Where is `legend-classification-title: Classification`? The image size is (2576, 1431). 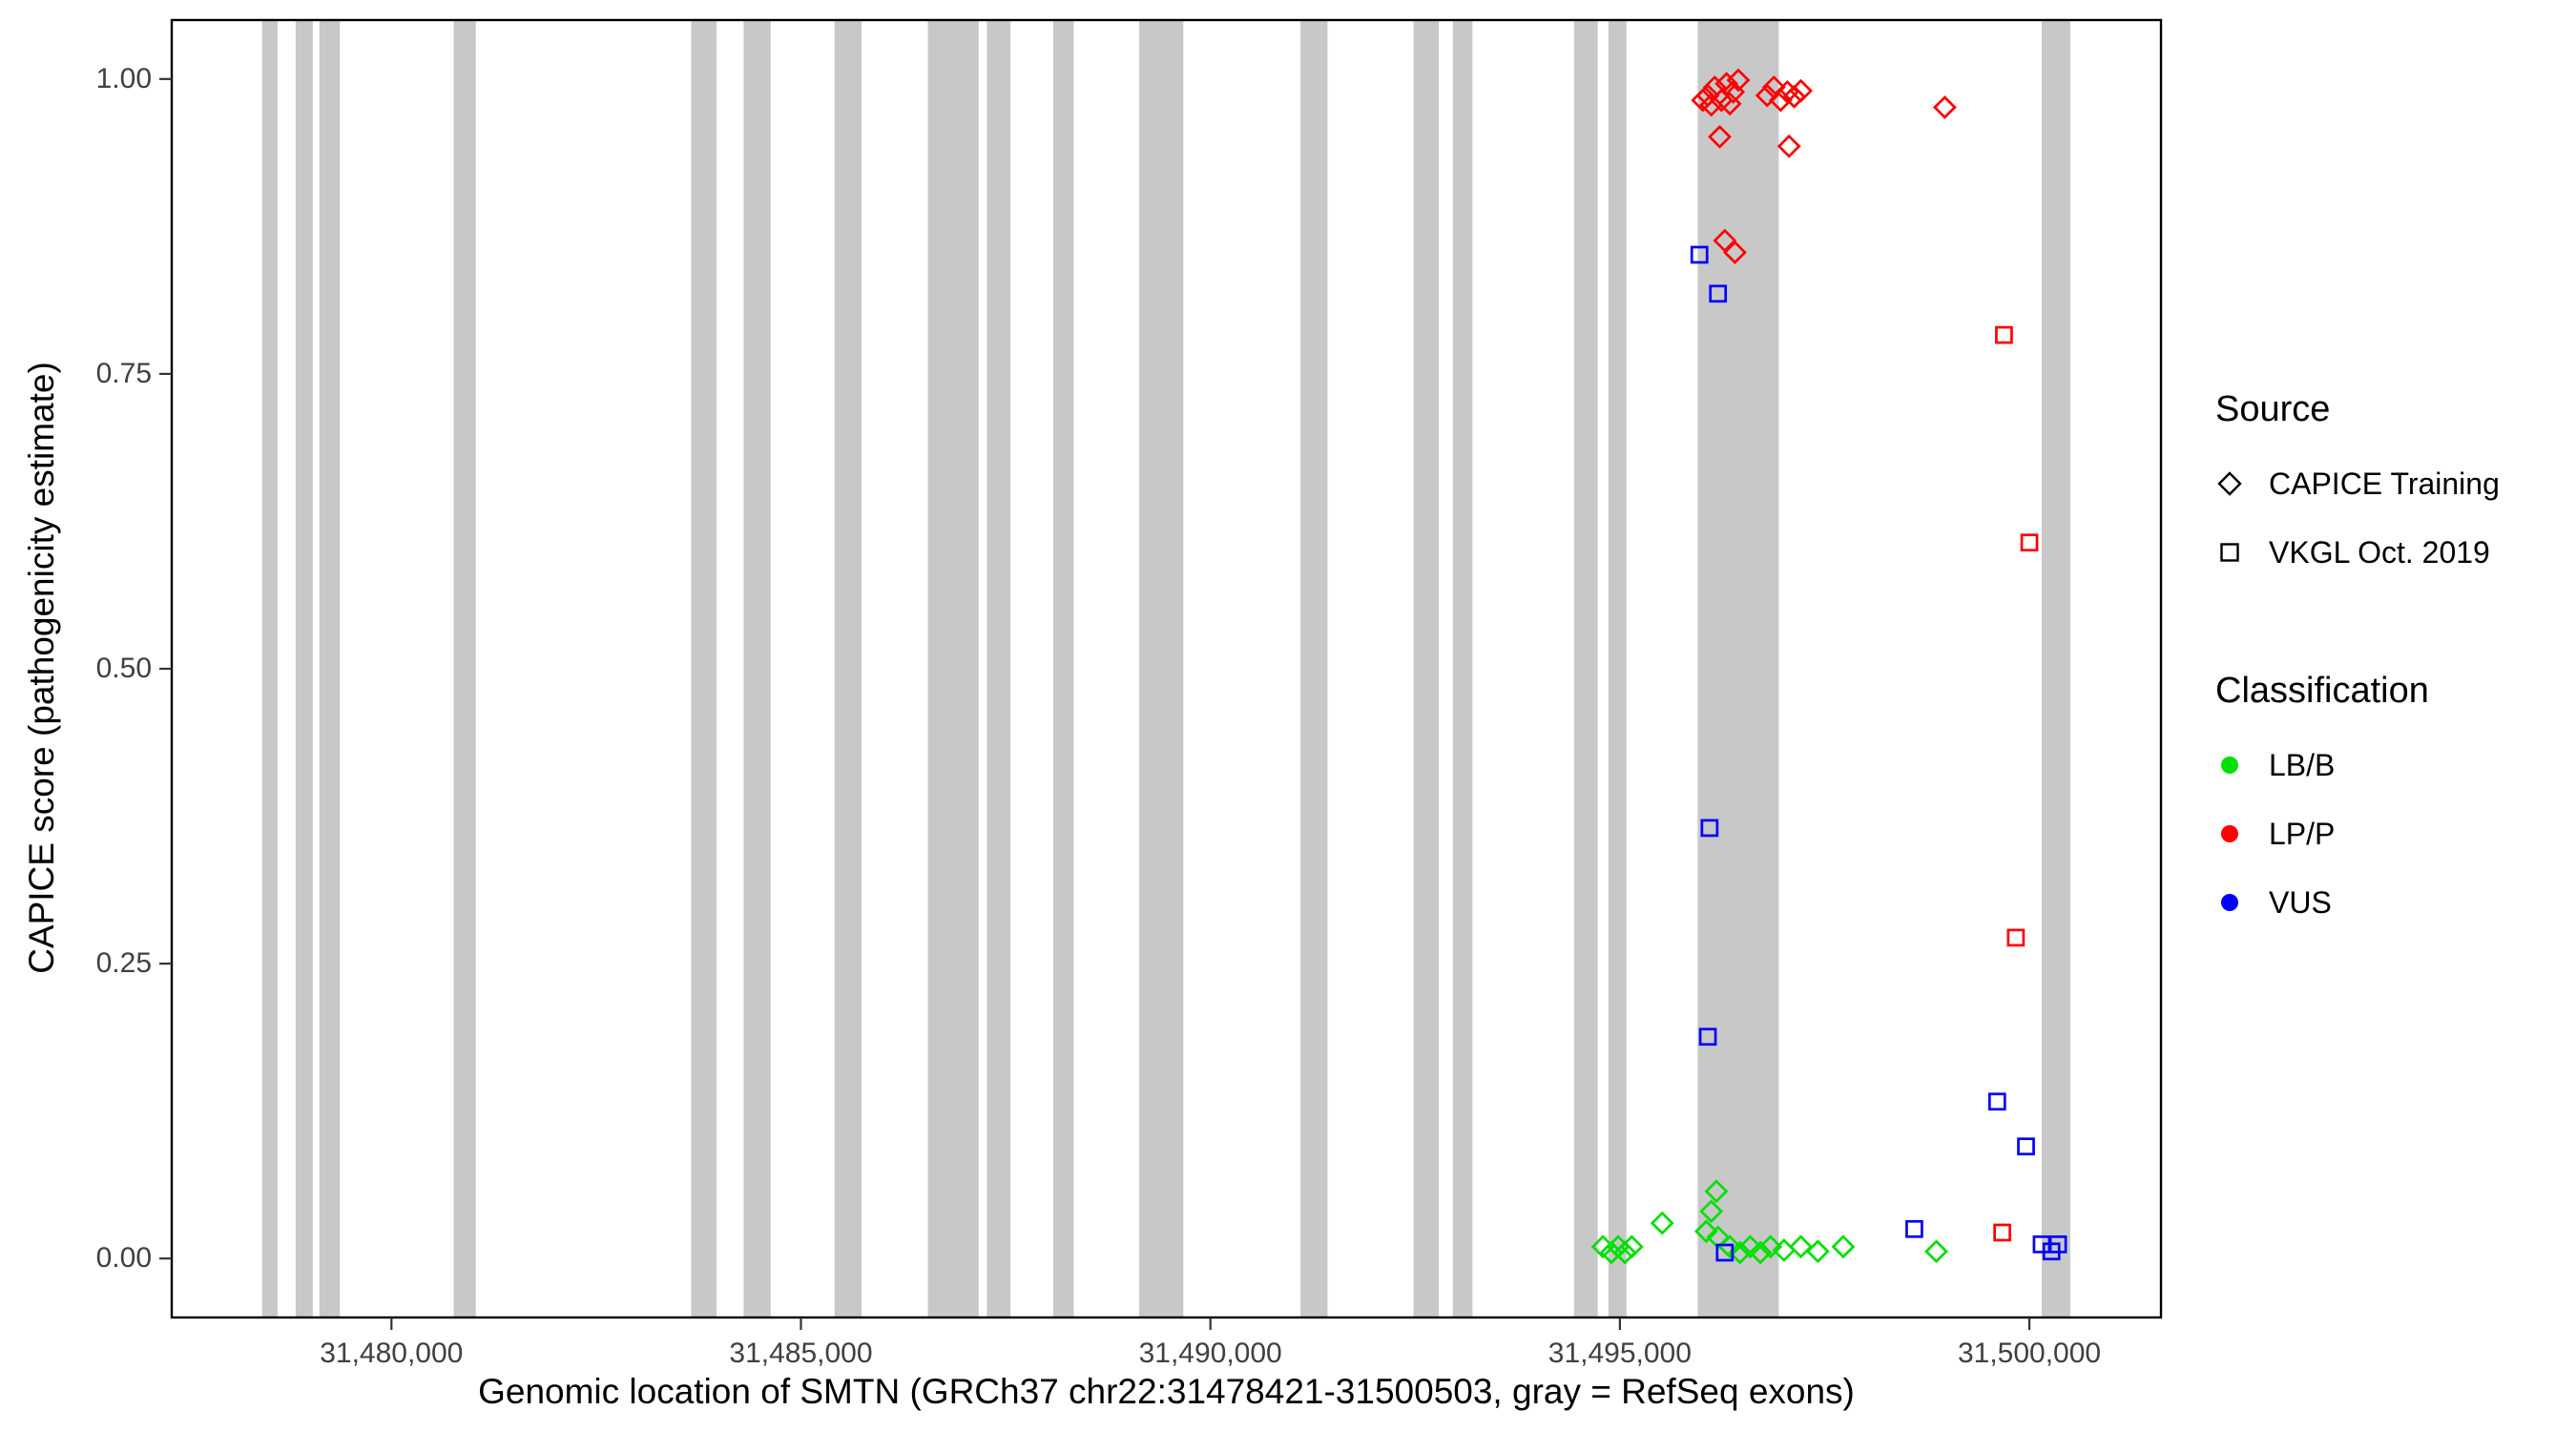 legend-classification-title: Classification is located at coordinates (2322, 691).